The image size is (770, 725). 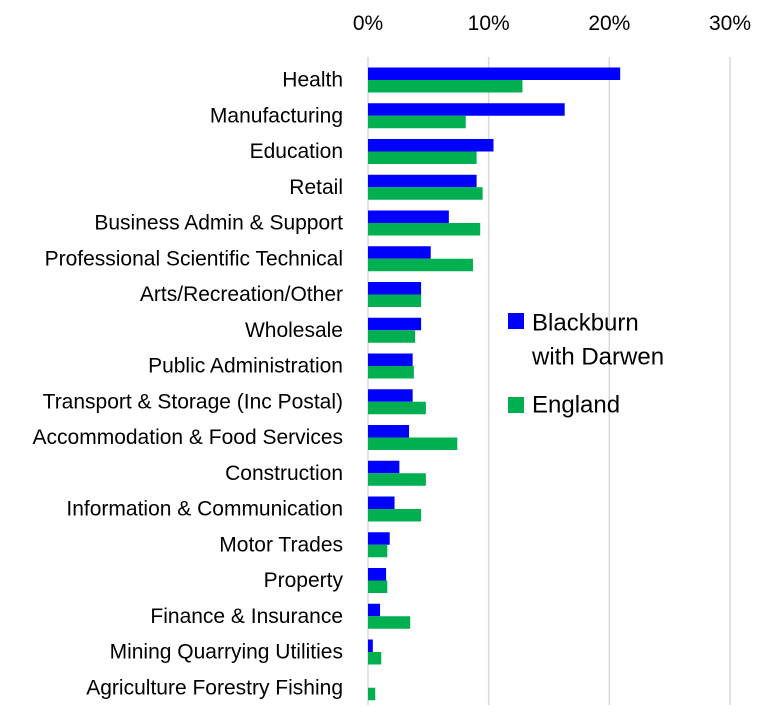 What do you see at coordinates (245, 366) in the screenshot?
I see `category-label: Public Administration` at bounding box center [245, 366].